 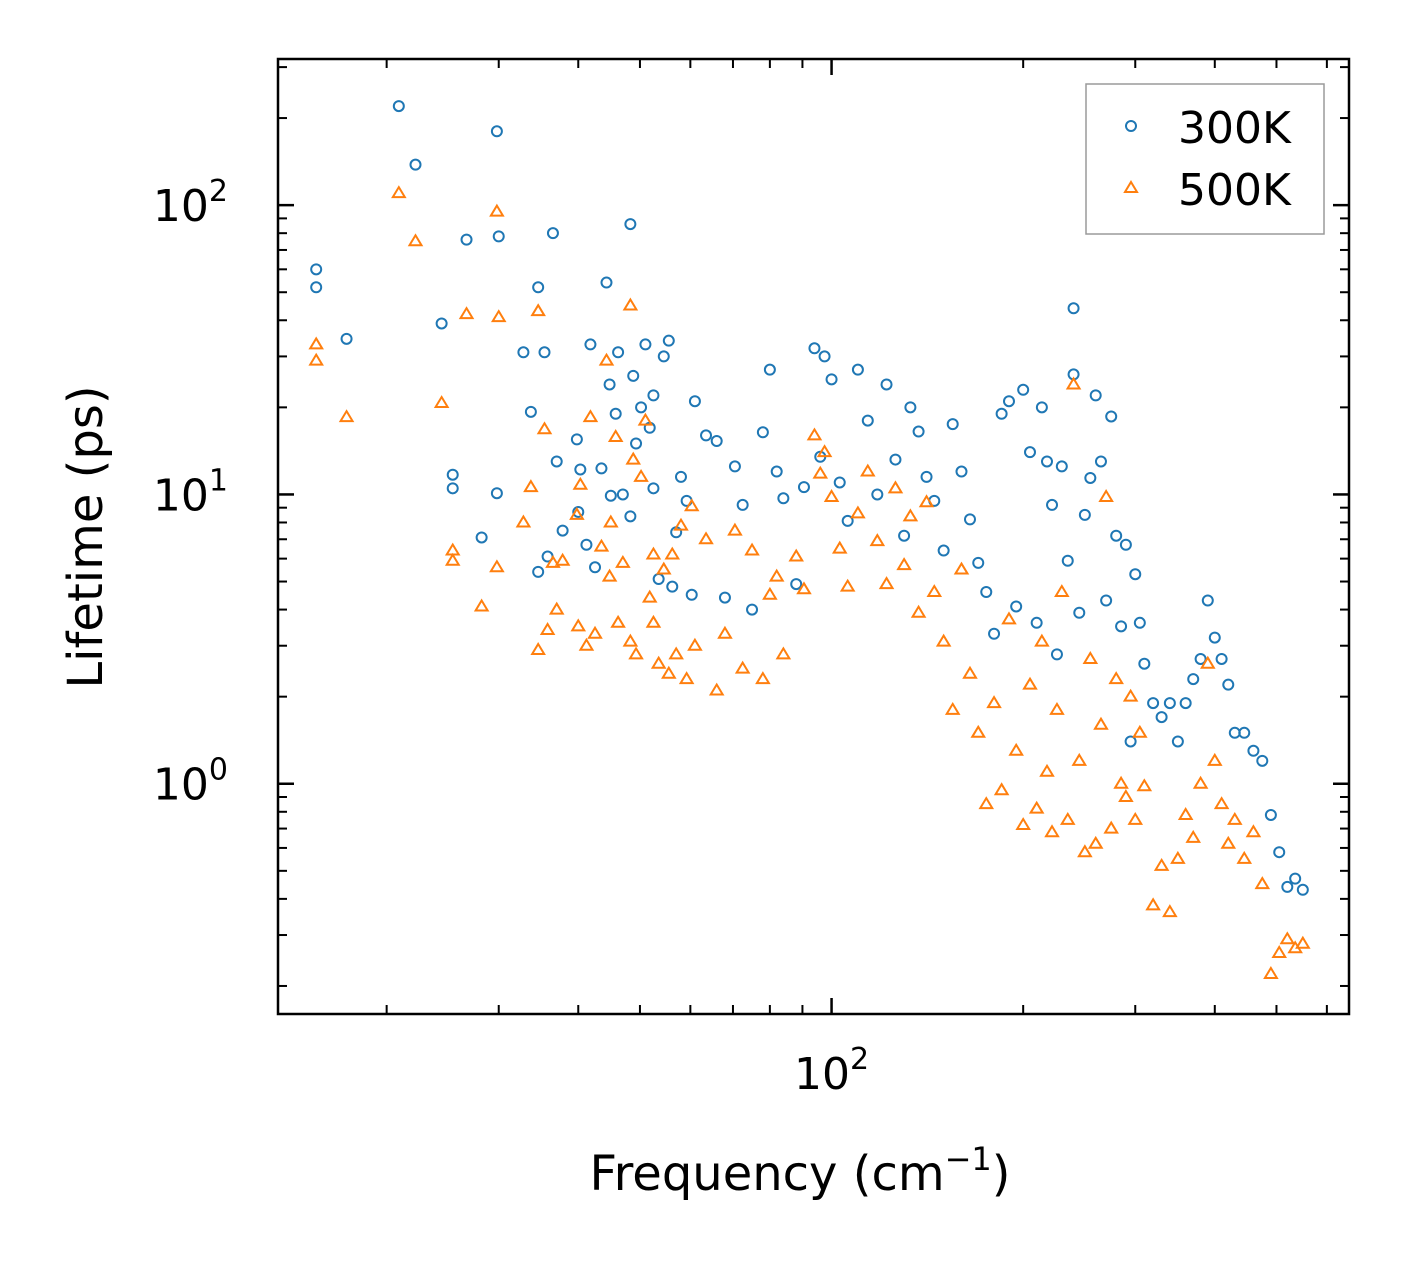 I want to click on y-tick-label-exponent-2: 2, so click(x=218, y=191).